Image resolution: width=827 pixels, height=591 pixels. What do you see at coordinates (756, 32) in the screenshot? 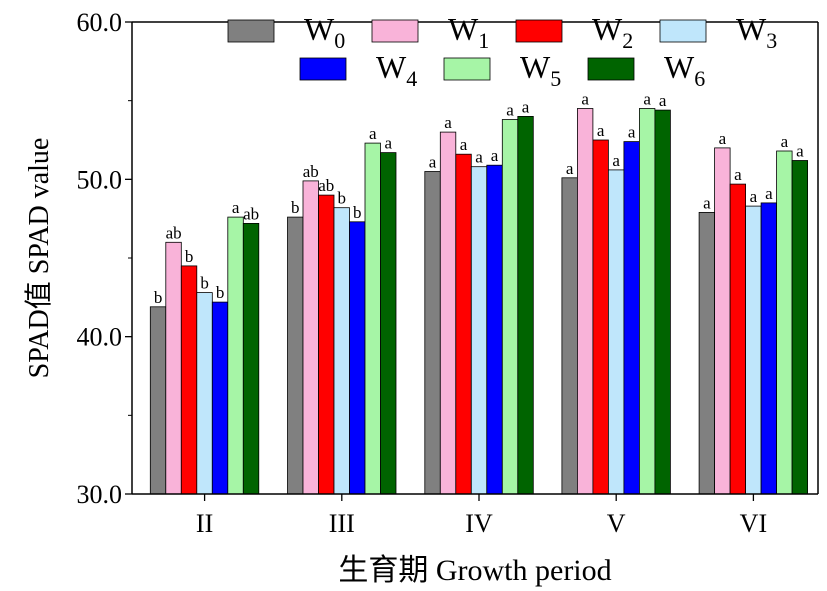
I see `legend-label-w3: W3` at bounding box center [756, 32].